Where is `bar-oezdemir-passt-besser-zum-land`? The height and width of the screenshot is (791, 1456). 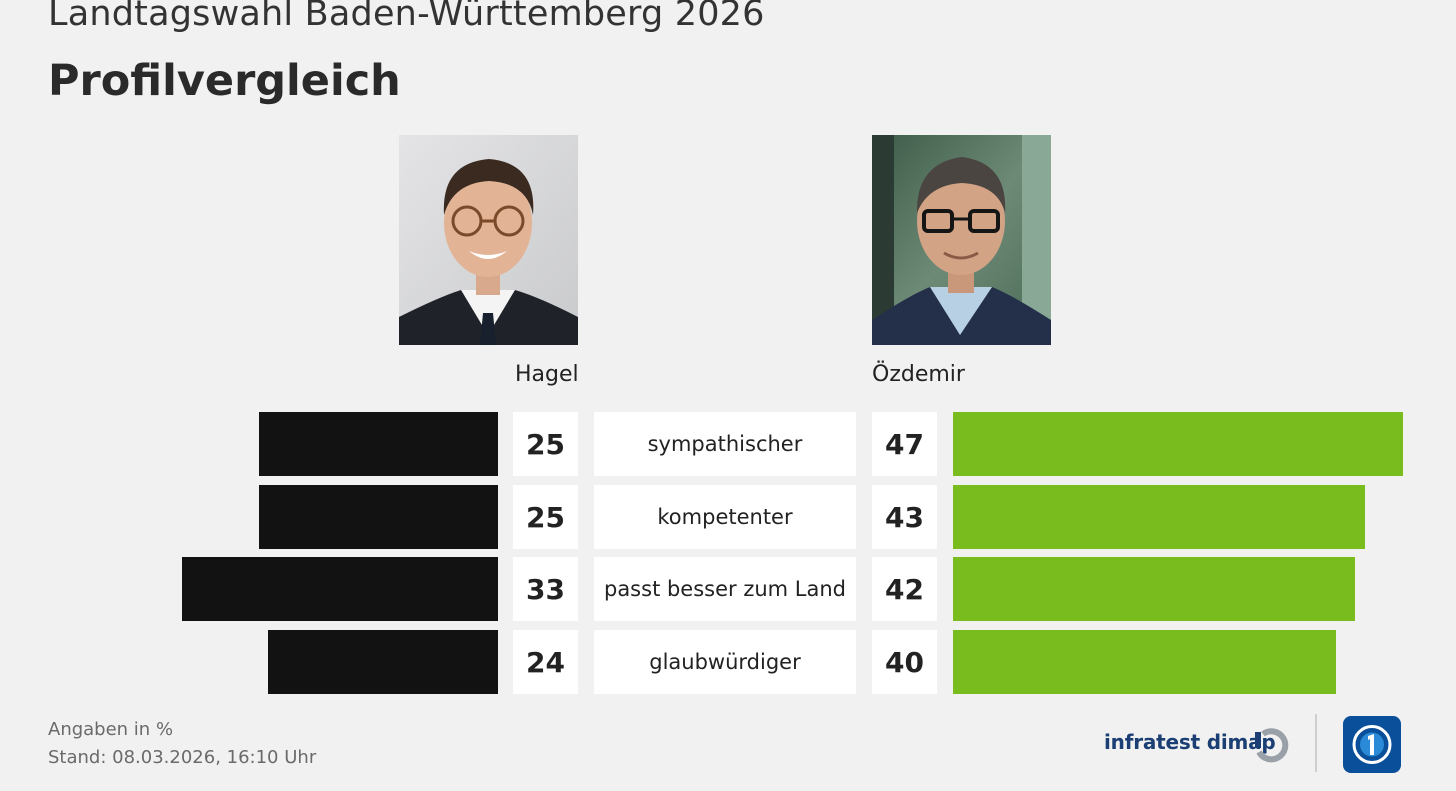 bar-oezdemir-passt-besser-zum-land is located at coordinates (1154, 589).